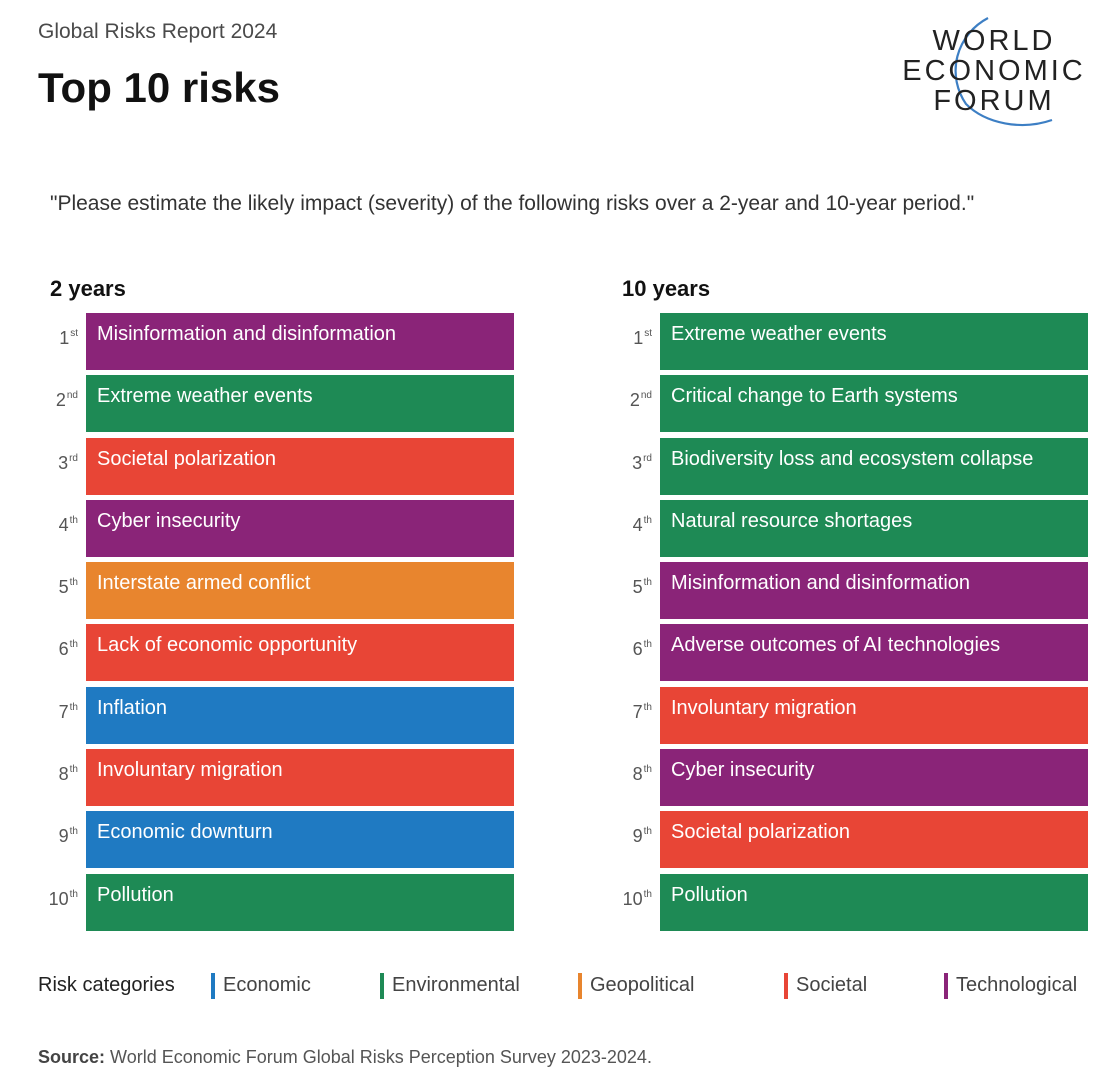 The height and width of the screenshot is (1080, 1115). What do you see at coordinates (300, 840) in the screenshot?
I see `risk-bar: Economic downturn` at bounding box center [300, 840].